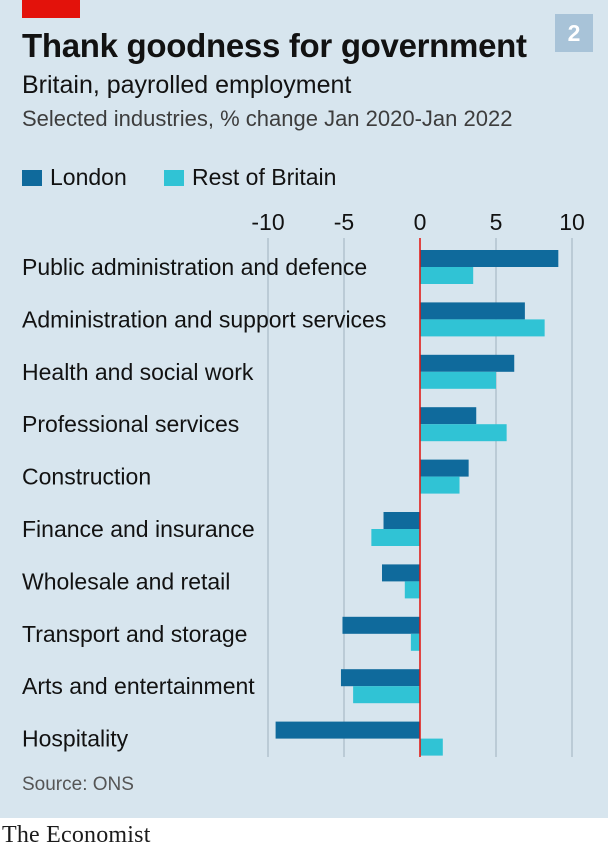 Image resolution: width=608 pixels, height=853 pixels. What do you see at coordinates (32, 178) in the screenshot?
I see `legend-swatch-london` at bounding box center [32, 178].